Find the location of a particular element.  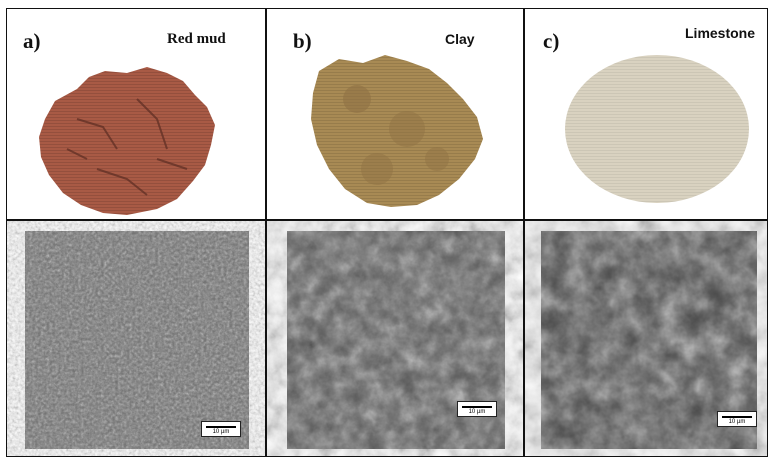

panel-a-scale-bar: 10 µm is located at coordinates (221, 429).